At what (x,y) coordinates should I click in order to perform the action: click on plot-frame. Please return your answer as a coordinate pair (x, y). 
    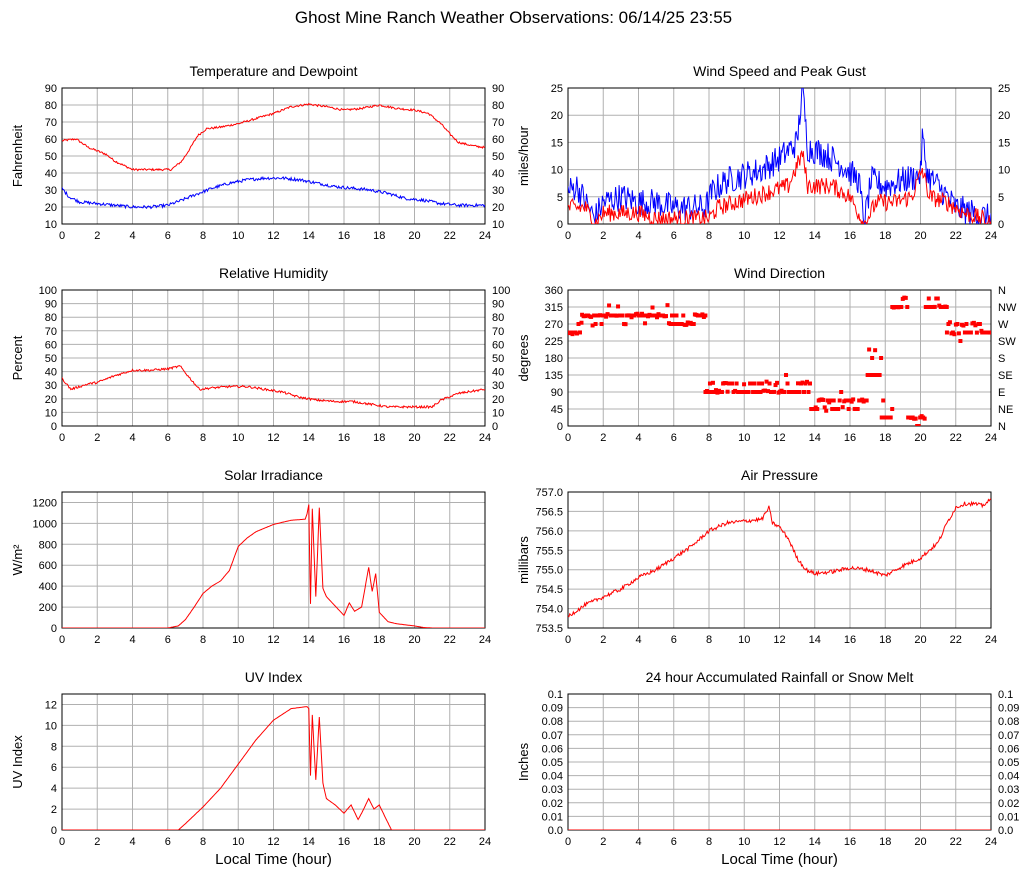
    Looking at the image, I should click on (779, 358).